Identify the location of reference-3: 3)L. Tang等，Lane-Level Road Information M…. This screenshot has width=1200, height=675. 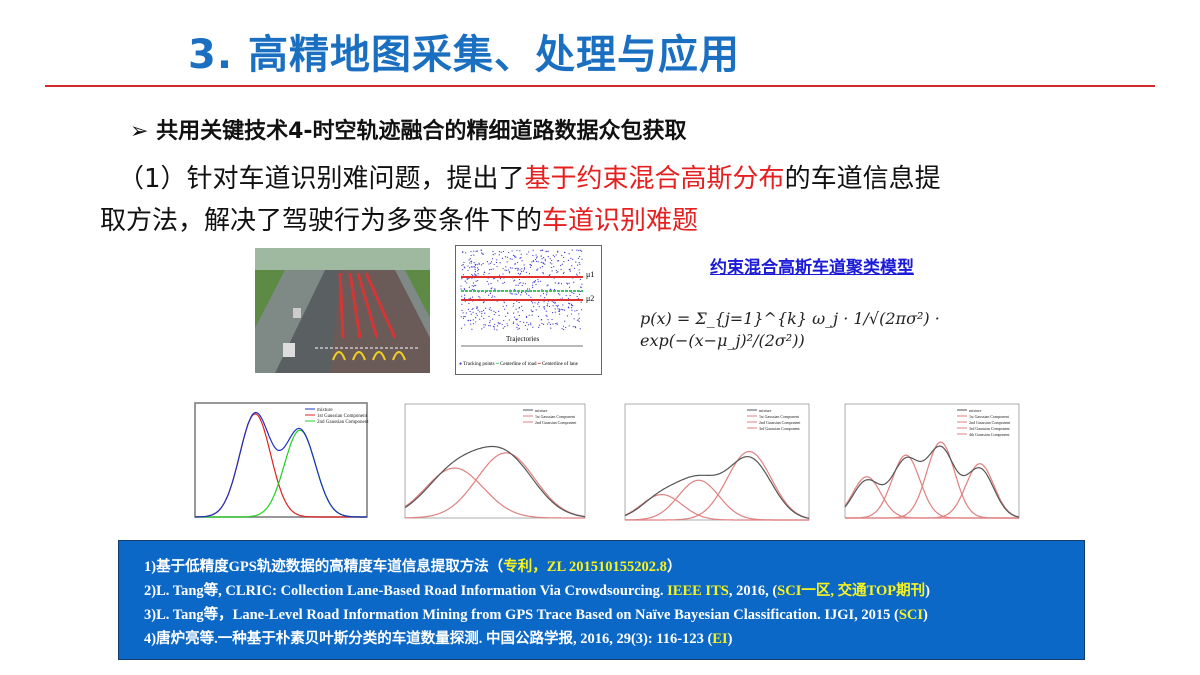
(536, 615).